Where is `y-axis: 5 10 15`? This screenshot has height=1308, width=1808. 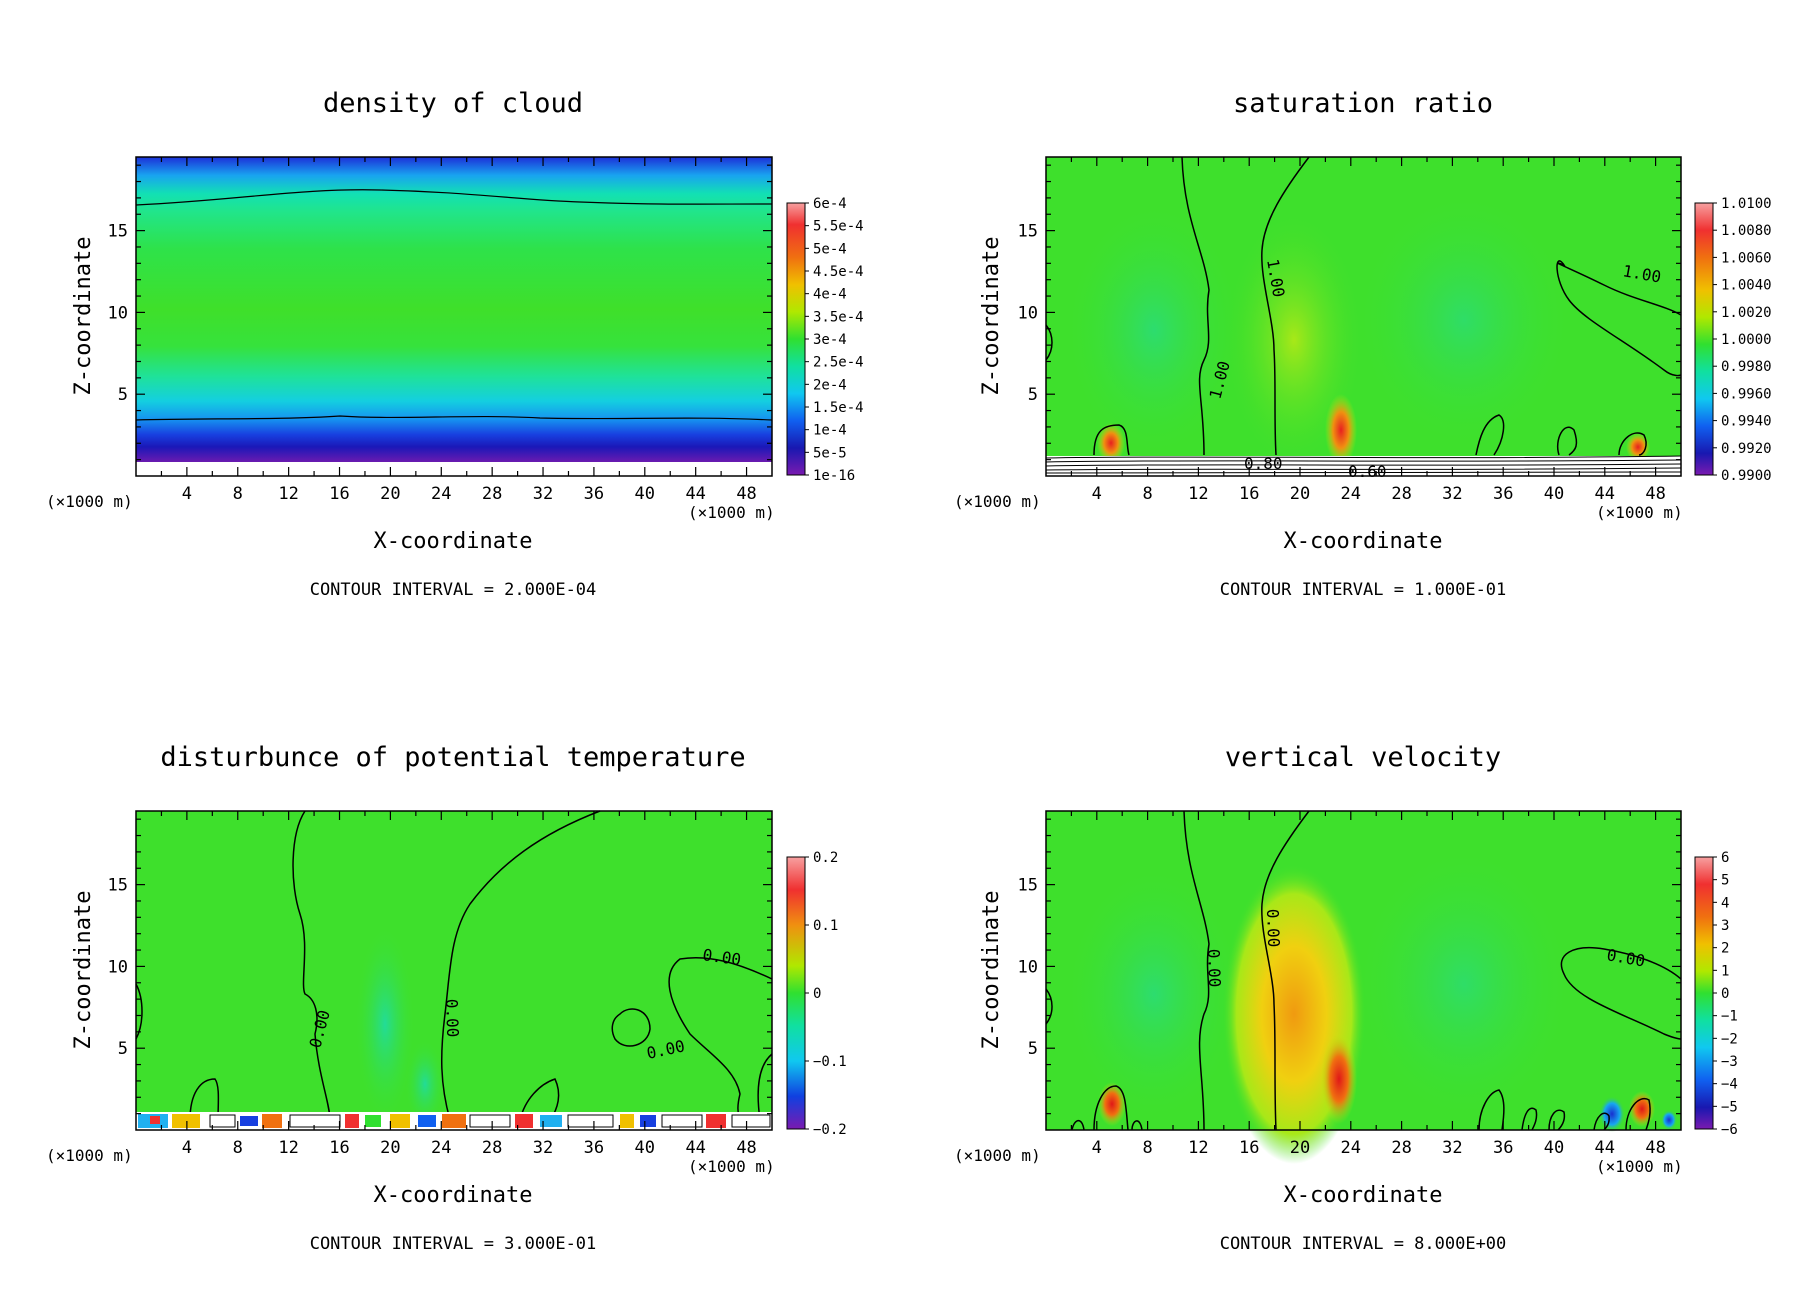
y-axis: 5 10 15 is located at coordinates (1349, 966).